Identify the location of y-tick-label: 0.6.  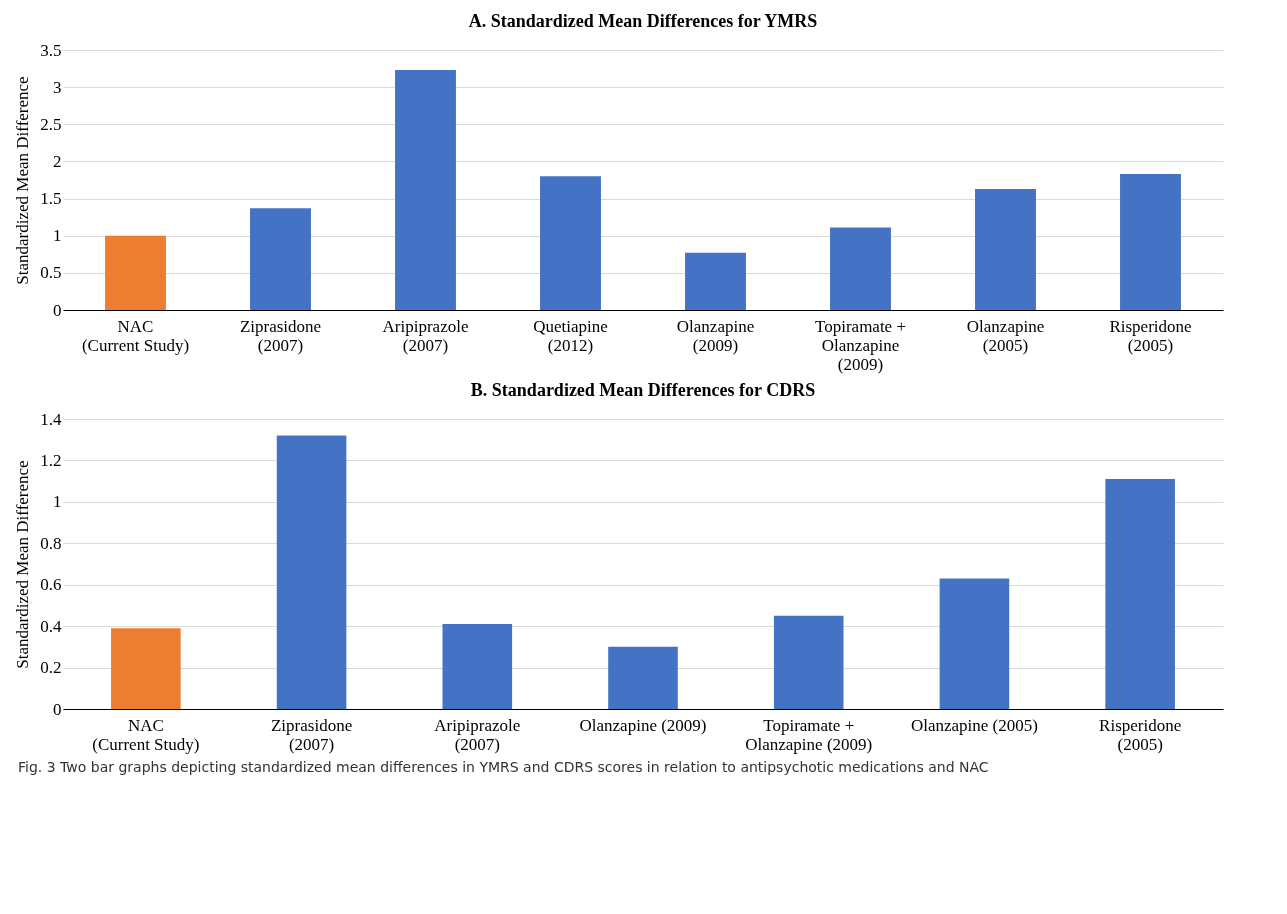
(51, 585).